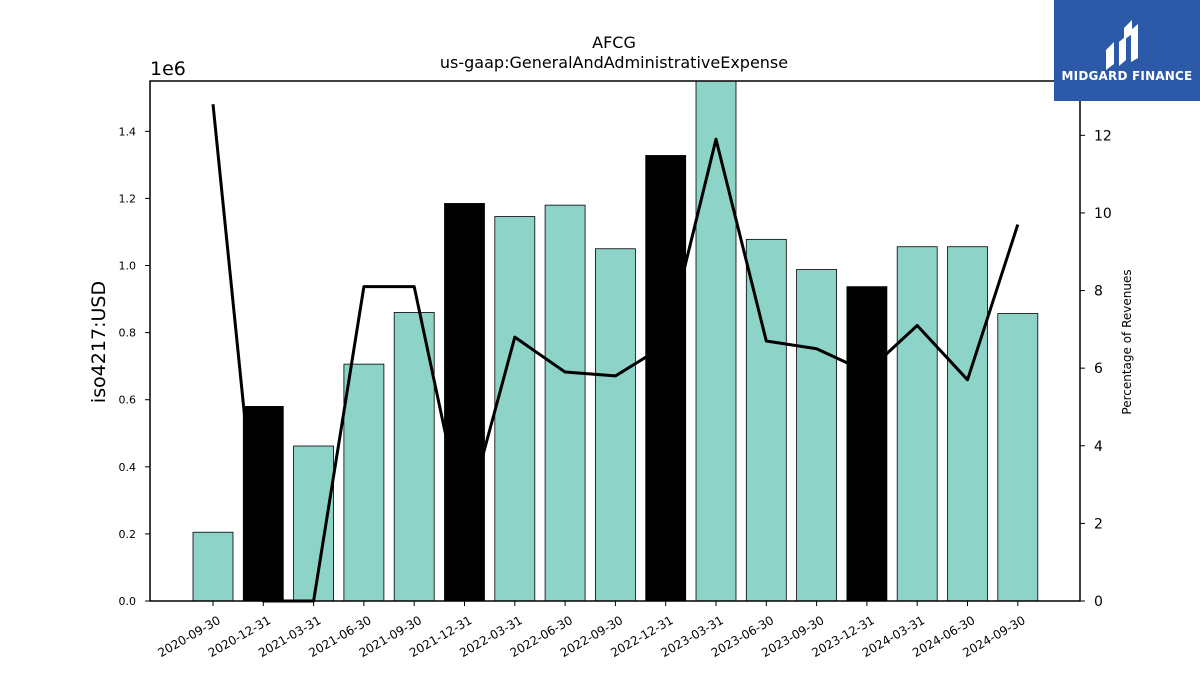 This screenshot has height=675, width=1200. I want to click on y2-tick-label: 8, so click(1098, 292).